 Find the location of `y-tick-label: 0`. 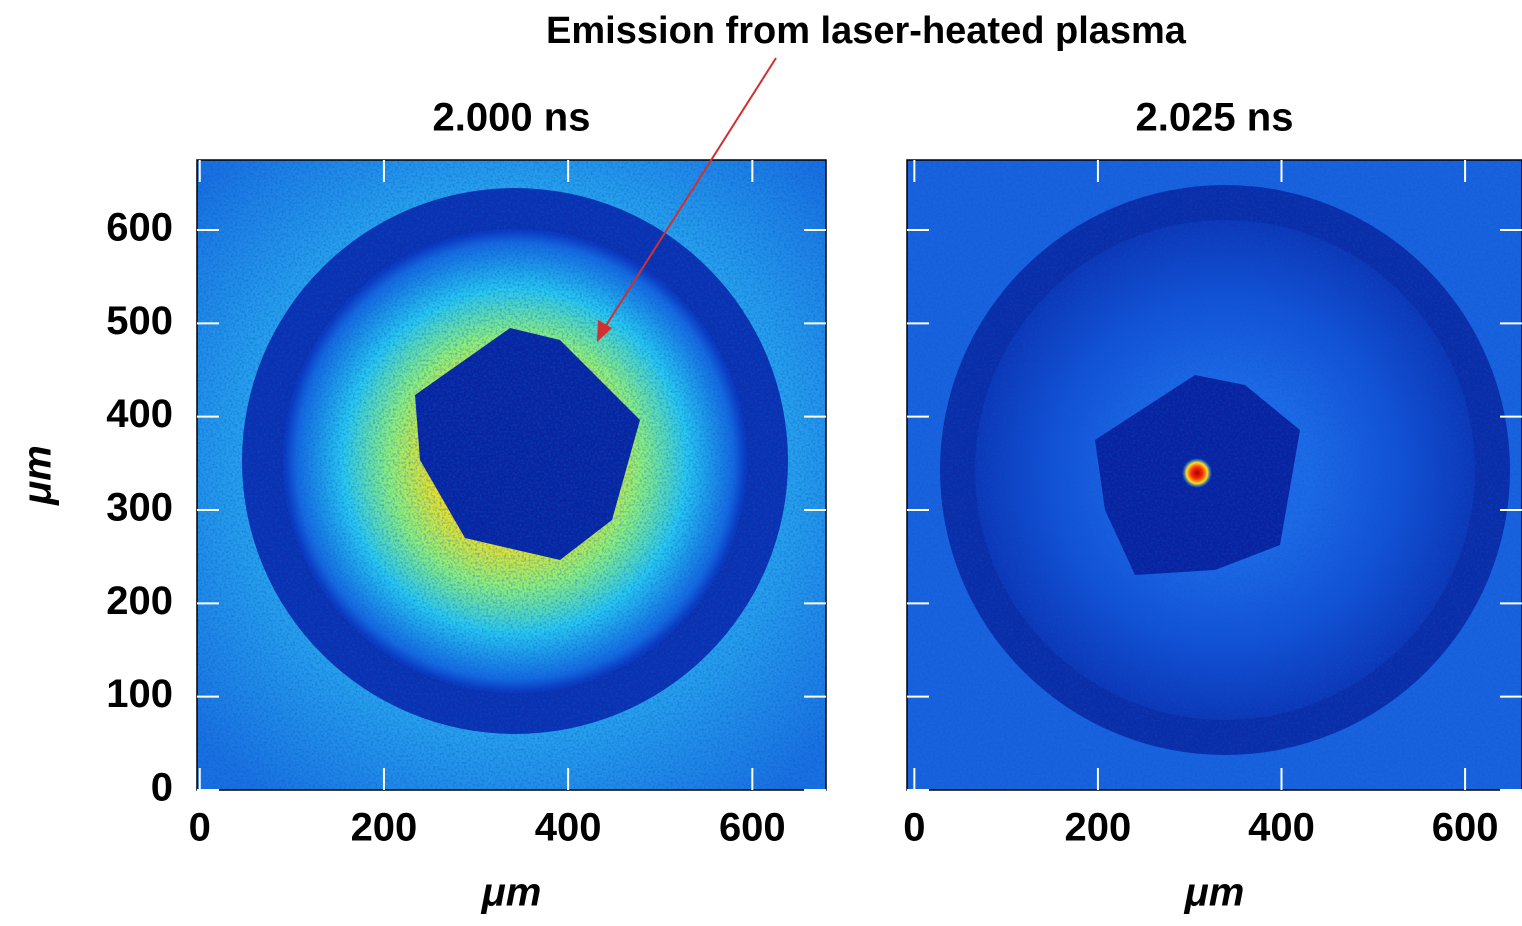

y-tick-label: 0 is located at coordinates (162, 788).